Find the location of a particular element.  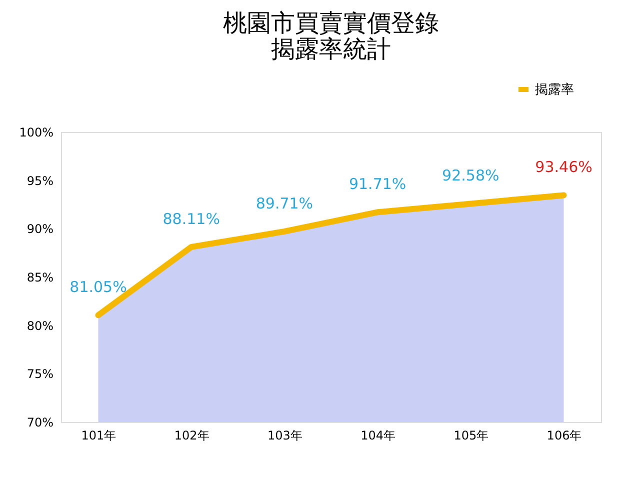

text: 81.05% is located at coordinates (98, 287).